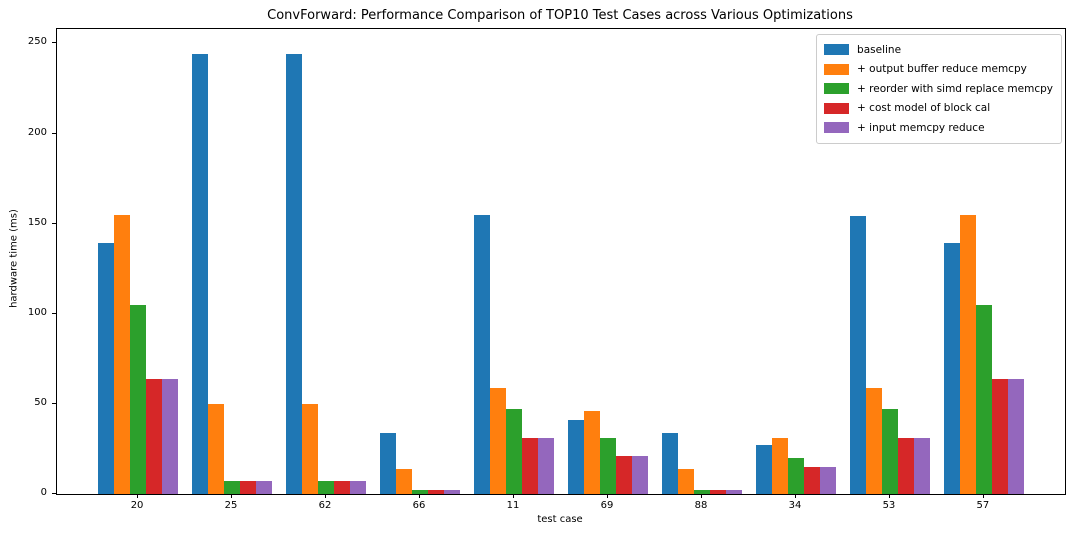 The width and height of the screenshot is (1080, 539). I want to click on x-axis-label: test case, so click(560, 519).